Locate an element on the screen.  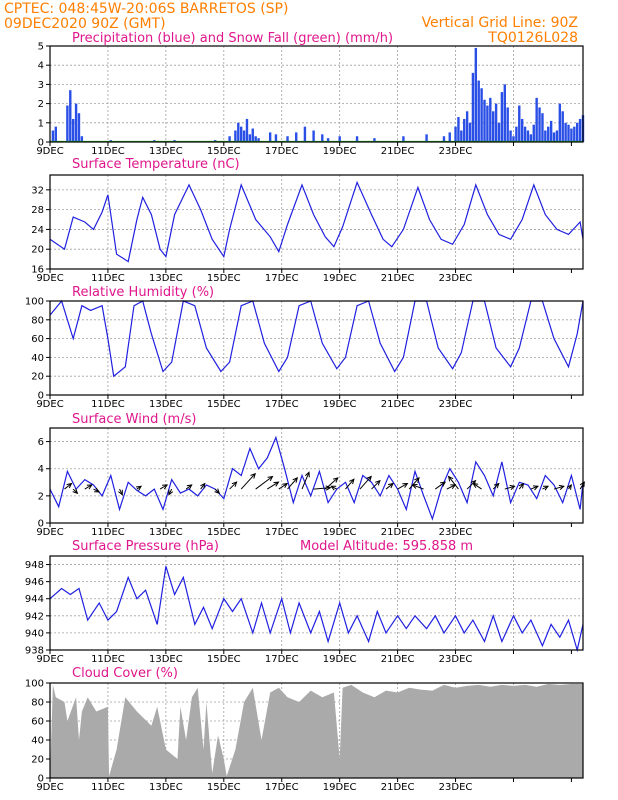
y-tick-label: 6 is located at coordinates (41, 442).